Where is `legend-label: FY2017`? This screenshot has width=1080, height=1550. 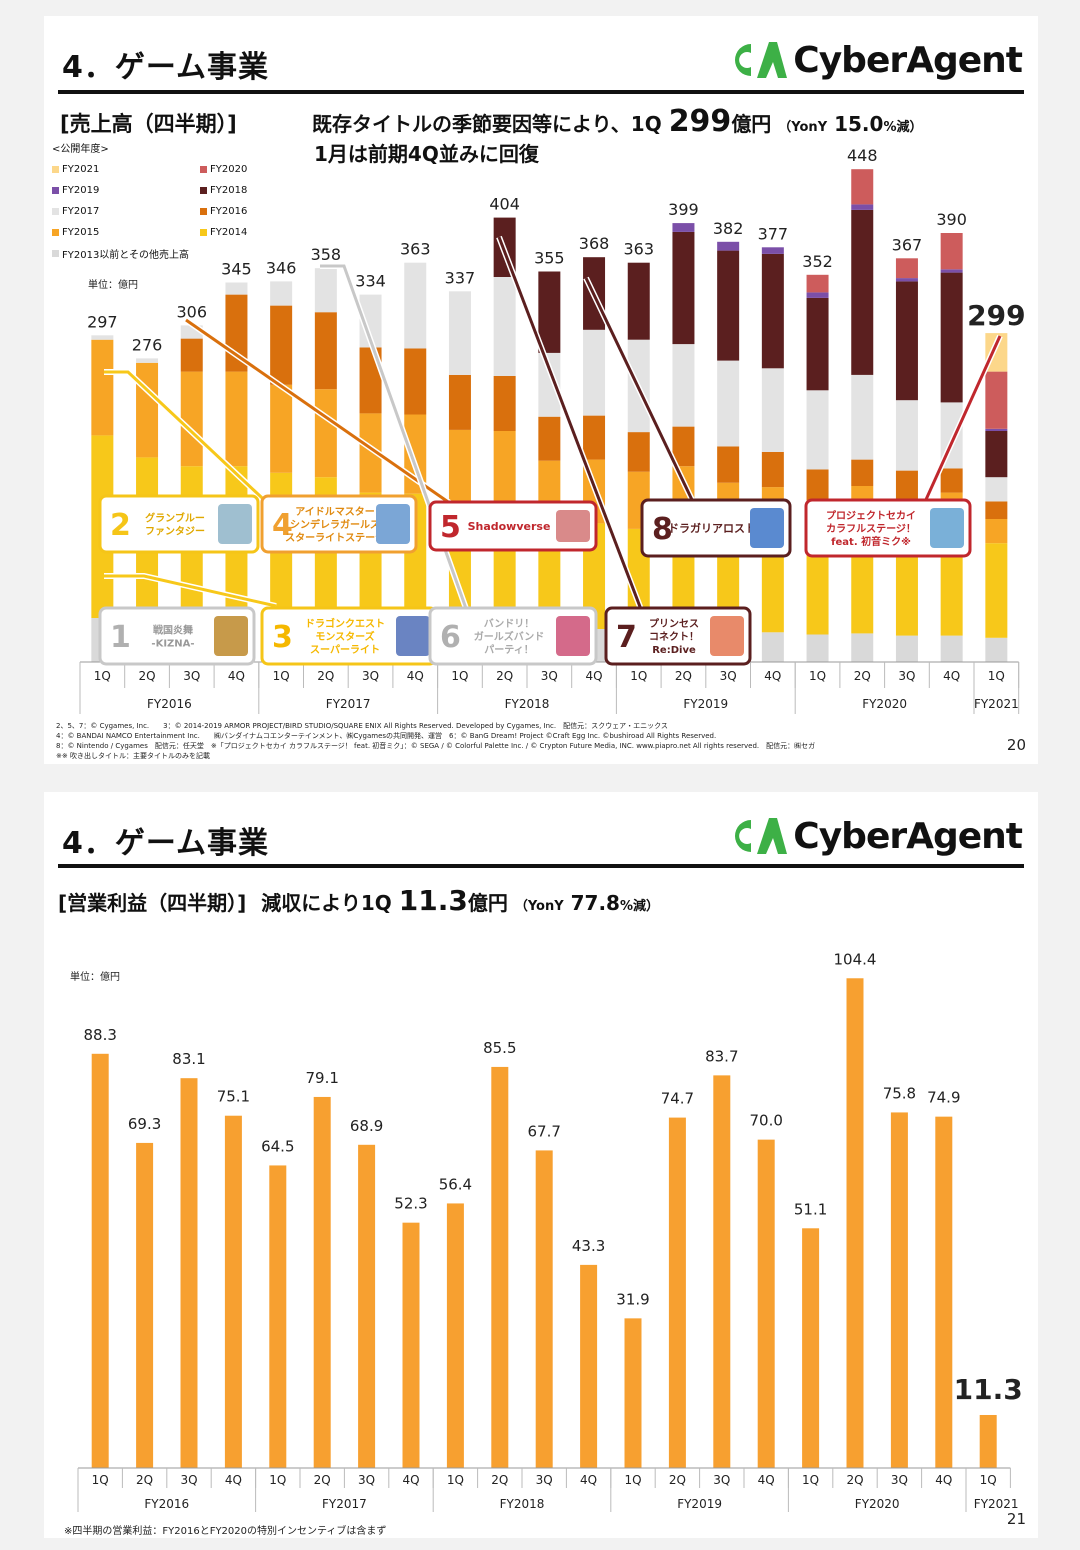
legend-label: FY2017 is located at coordinates (81, 211).